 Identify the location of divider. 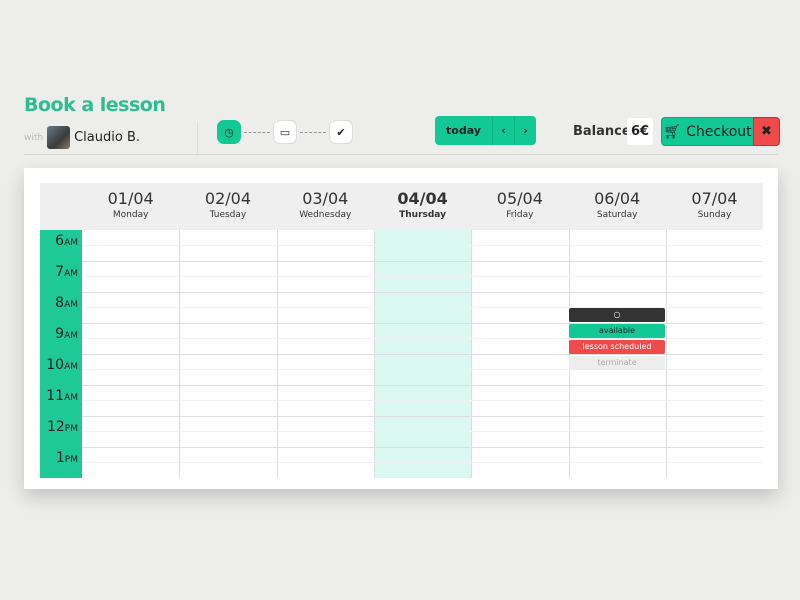
(197, 138).